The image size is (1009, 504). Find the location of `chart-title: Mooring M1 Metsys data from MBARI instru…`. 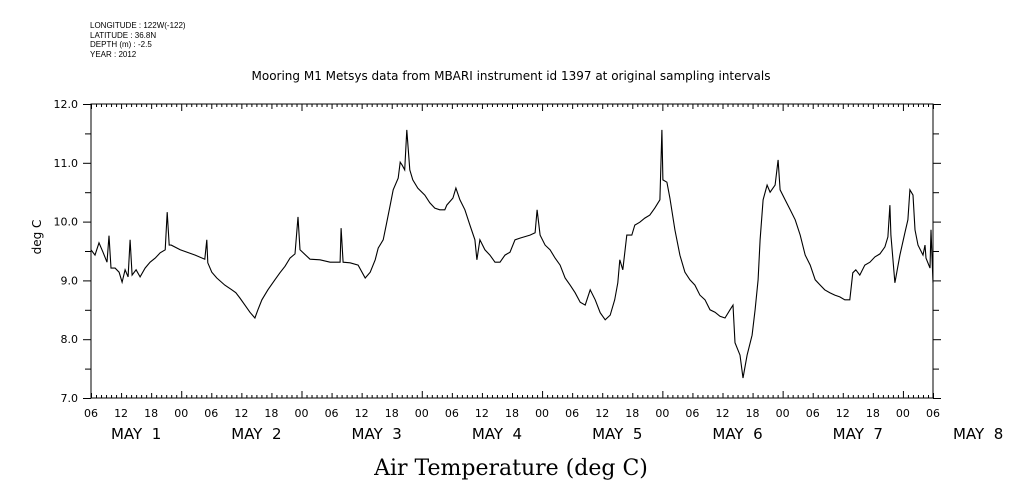

chart-title: Mooring M1 Metsys data from MBARI instru… is located at coordinates (511, 76).